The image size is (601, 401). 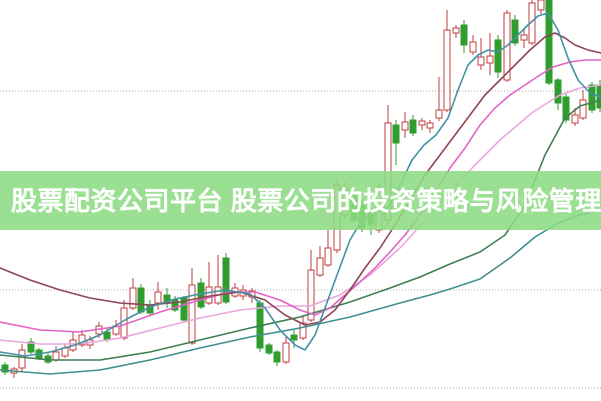 What do you see at coordinates (306, 200) in the screenshot?
I see `article-title: 股票配资公司平台 股票公司的投资策略与风险管理` at bounding box center [306, 200].